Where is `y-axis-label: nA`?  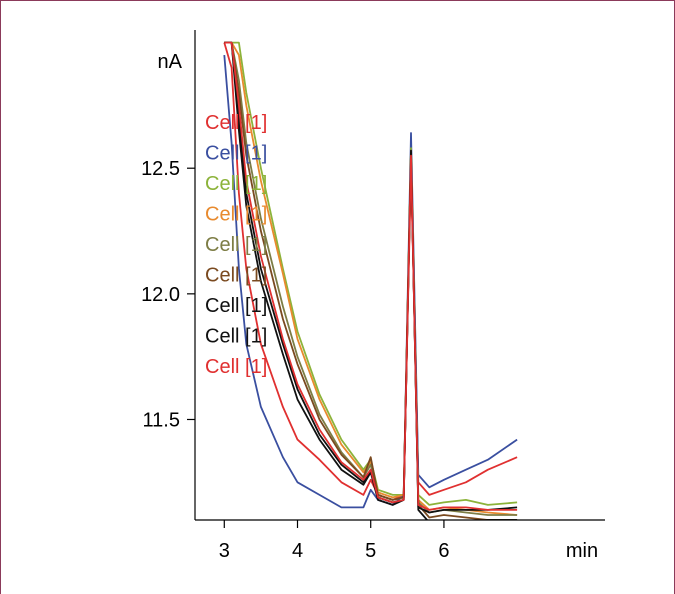 y-axis-label: nA is located at coordinates (170, 62).